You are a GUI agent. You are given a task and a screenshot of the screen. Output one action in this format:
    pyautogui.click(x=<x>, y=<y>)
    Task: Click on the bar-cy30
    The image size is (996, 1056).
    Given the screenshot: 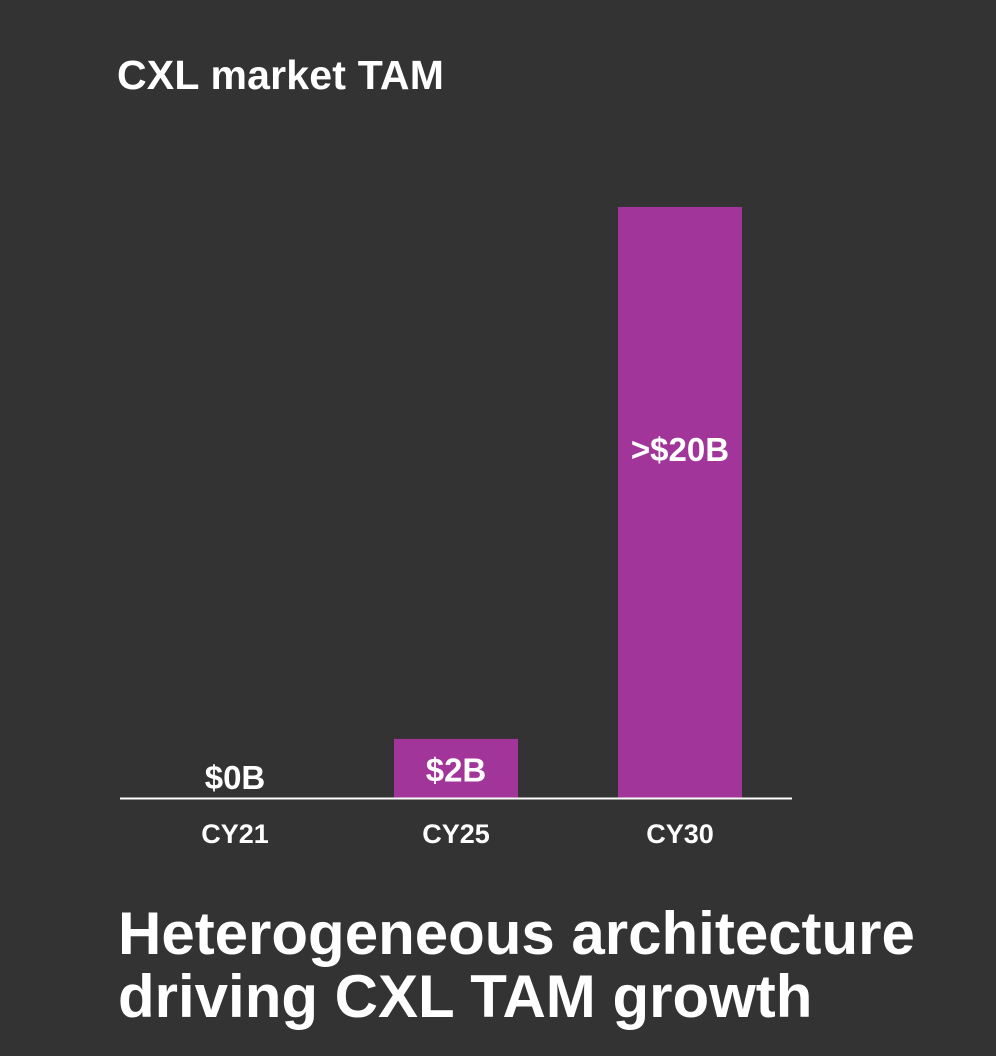 What is the action you would take?
    pyautogui.click(x=680, y=502)
    